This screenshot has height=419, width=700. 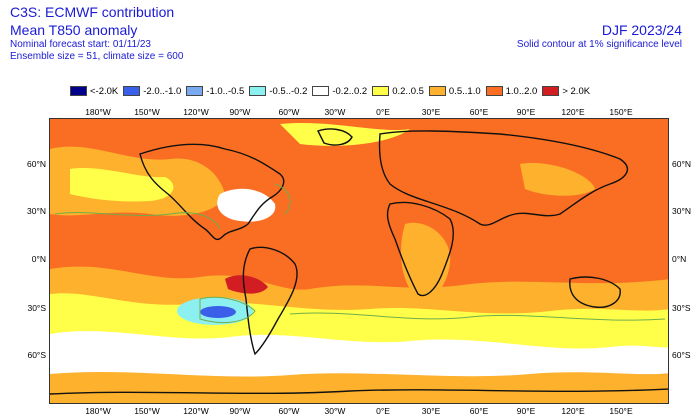 I want to click on orange-band-antarctic, so click(x=359, y=387).